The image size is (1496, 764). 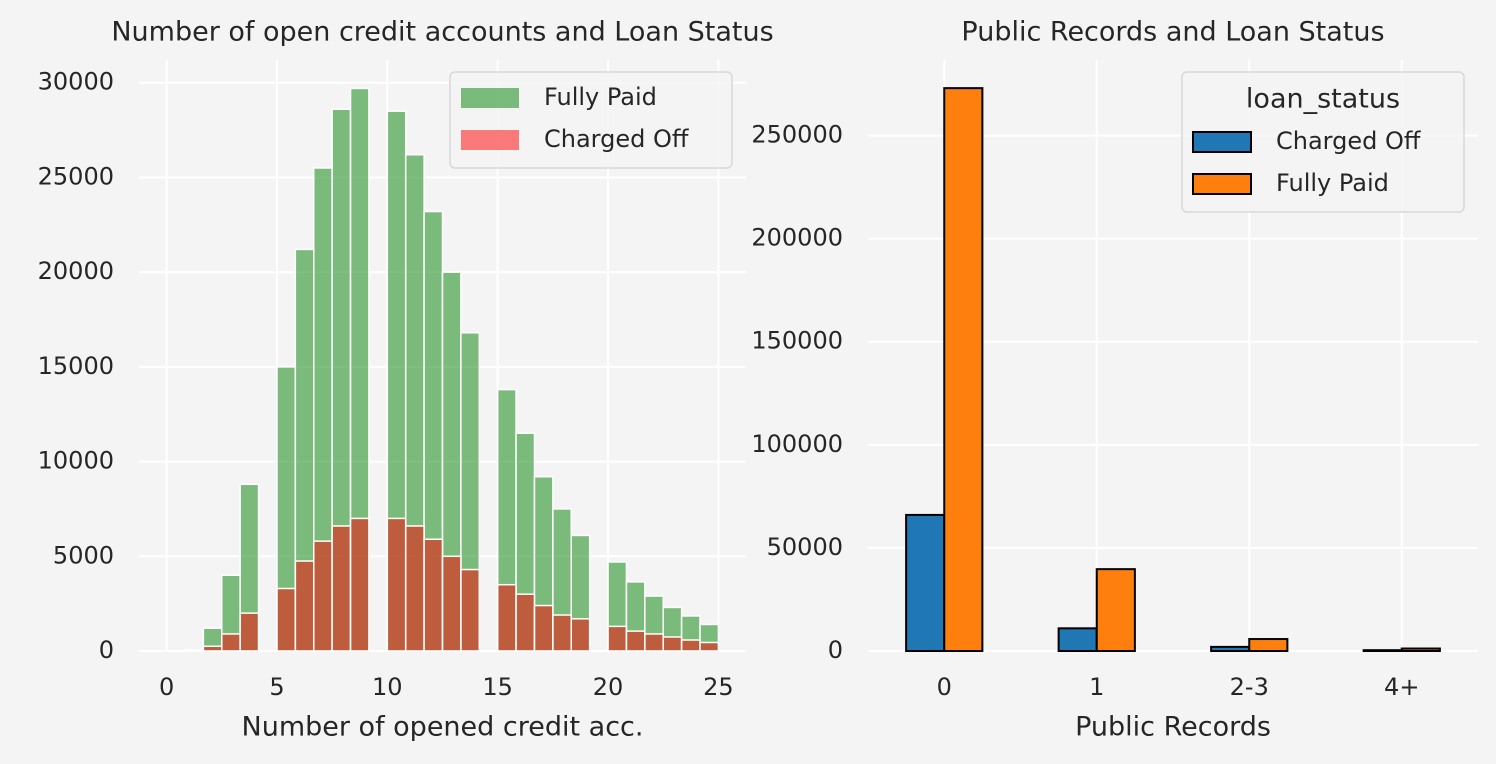 What do you see at coordinates (76, 82) in the screenshot?
I see `y-tick-label: 30000` at bounding box center [76, 82].